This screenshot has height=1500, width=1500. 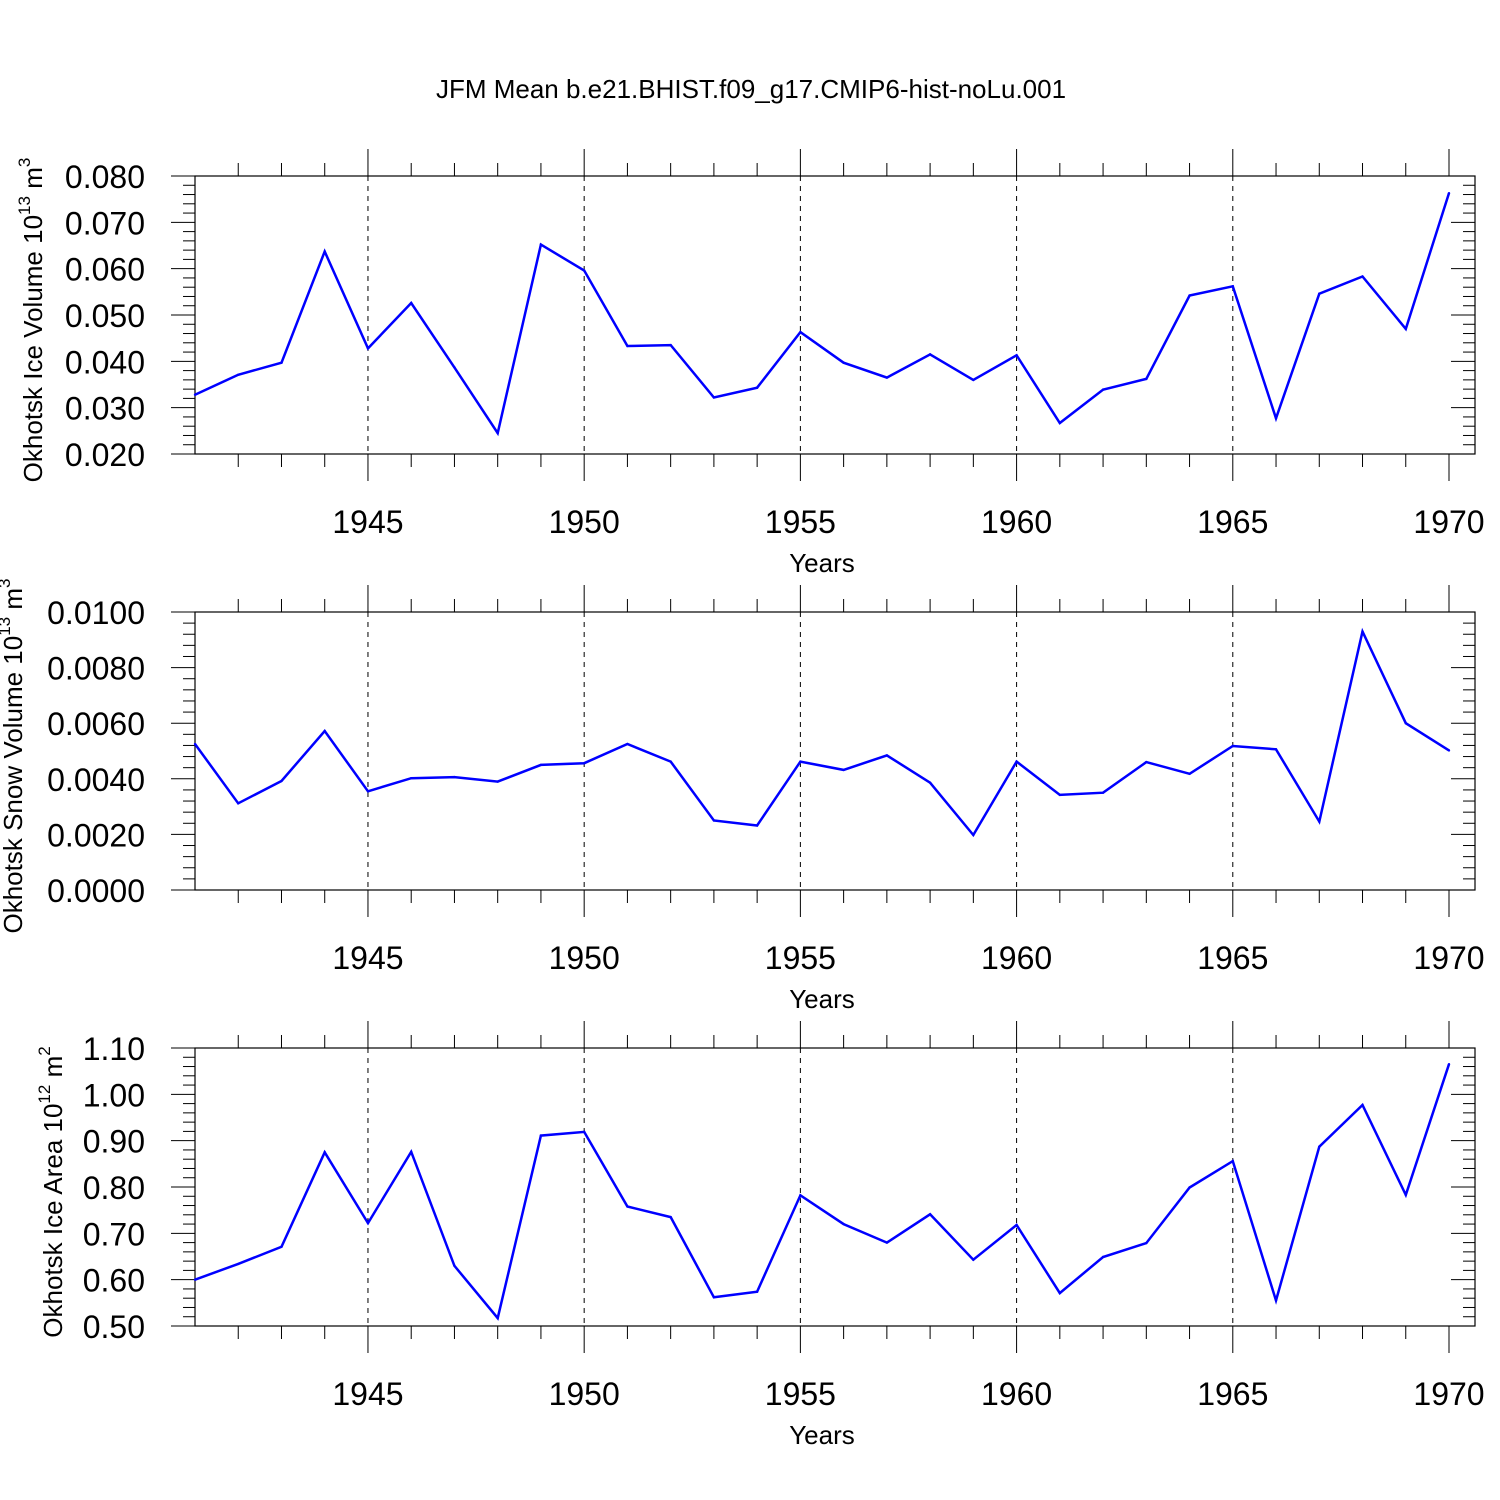 What do you see at coordinates (114, 1049) in the screenshot?
I see `y-tick-label: 1.10` at bounding box center [114, 1049].